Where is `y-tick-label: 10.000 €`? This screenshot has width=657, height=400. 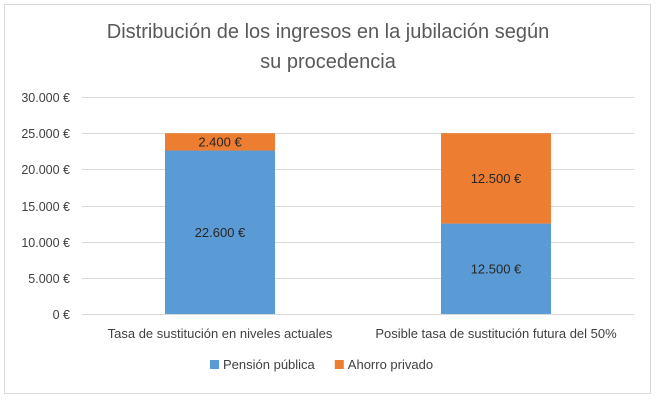
y-tick-label: 10.000 € is located at coordinates (45, 243).